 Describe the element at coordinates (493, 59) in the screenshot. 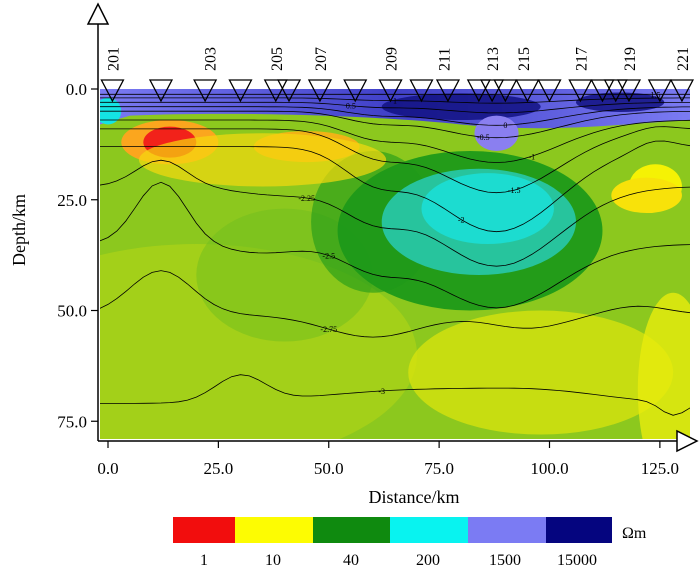

I see `station-label: 213` at that location.